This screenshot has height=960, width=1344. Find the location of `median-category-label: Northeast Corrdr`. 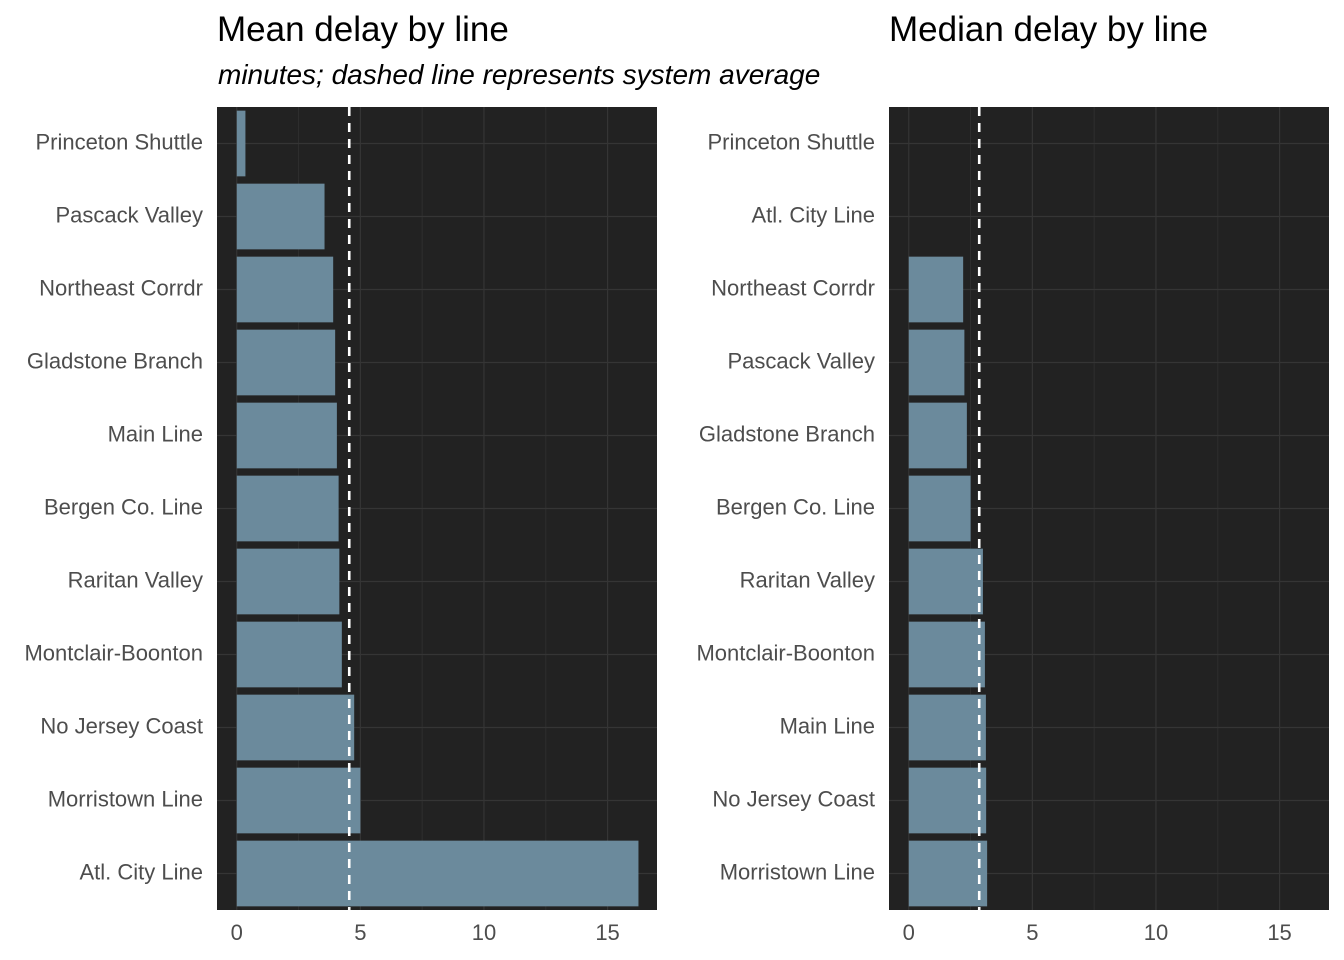

median-category-label: Northeast Corrdr is located at coordinates (793, 287).